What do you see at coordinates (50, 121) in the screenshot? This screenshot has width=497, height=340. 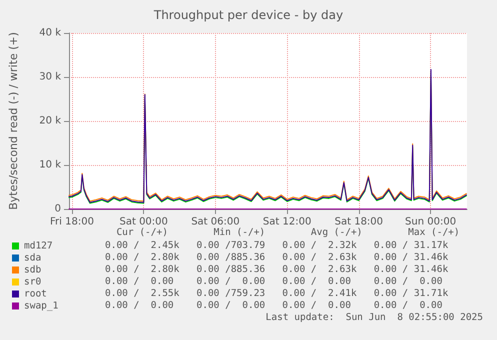 I see `y-tick-label: 20 k` at bounding box center [50, 121].